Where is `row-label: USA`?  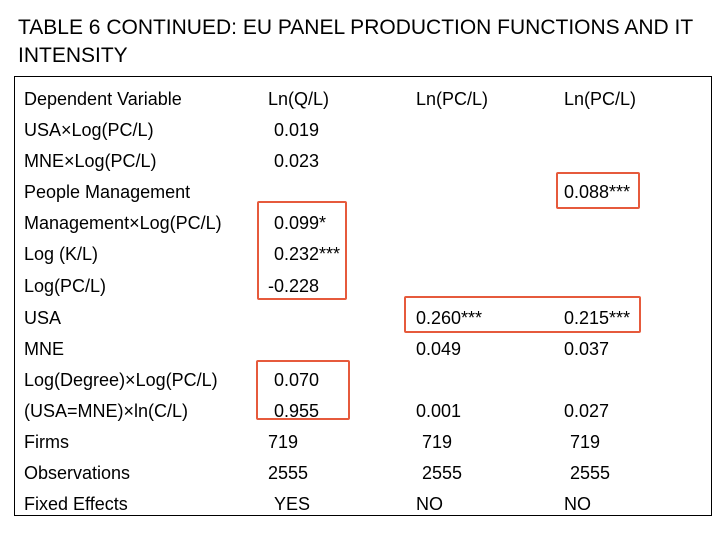 row-label: USA is located at coordinates (43, 318).